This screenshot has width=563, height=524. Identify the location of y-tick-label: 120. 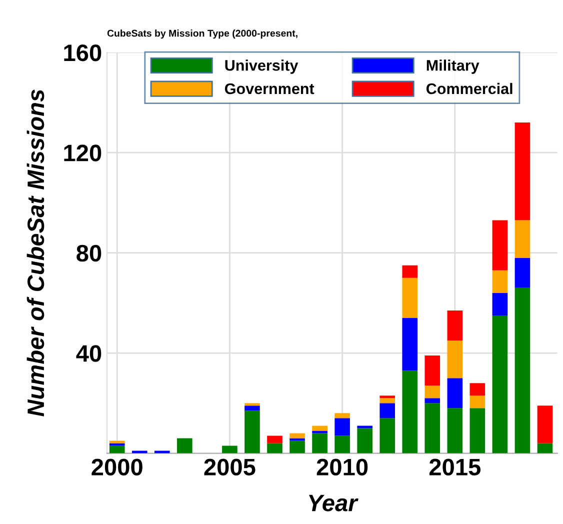
(83, 153).